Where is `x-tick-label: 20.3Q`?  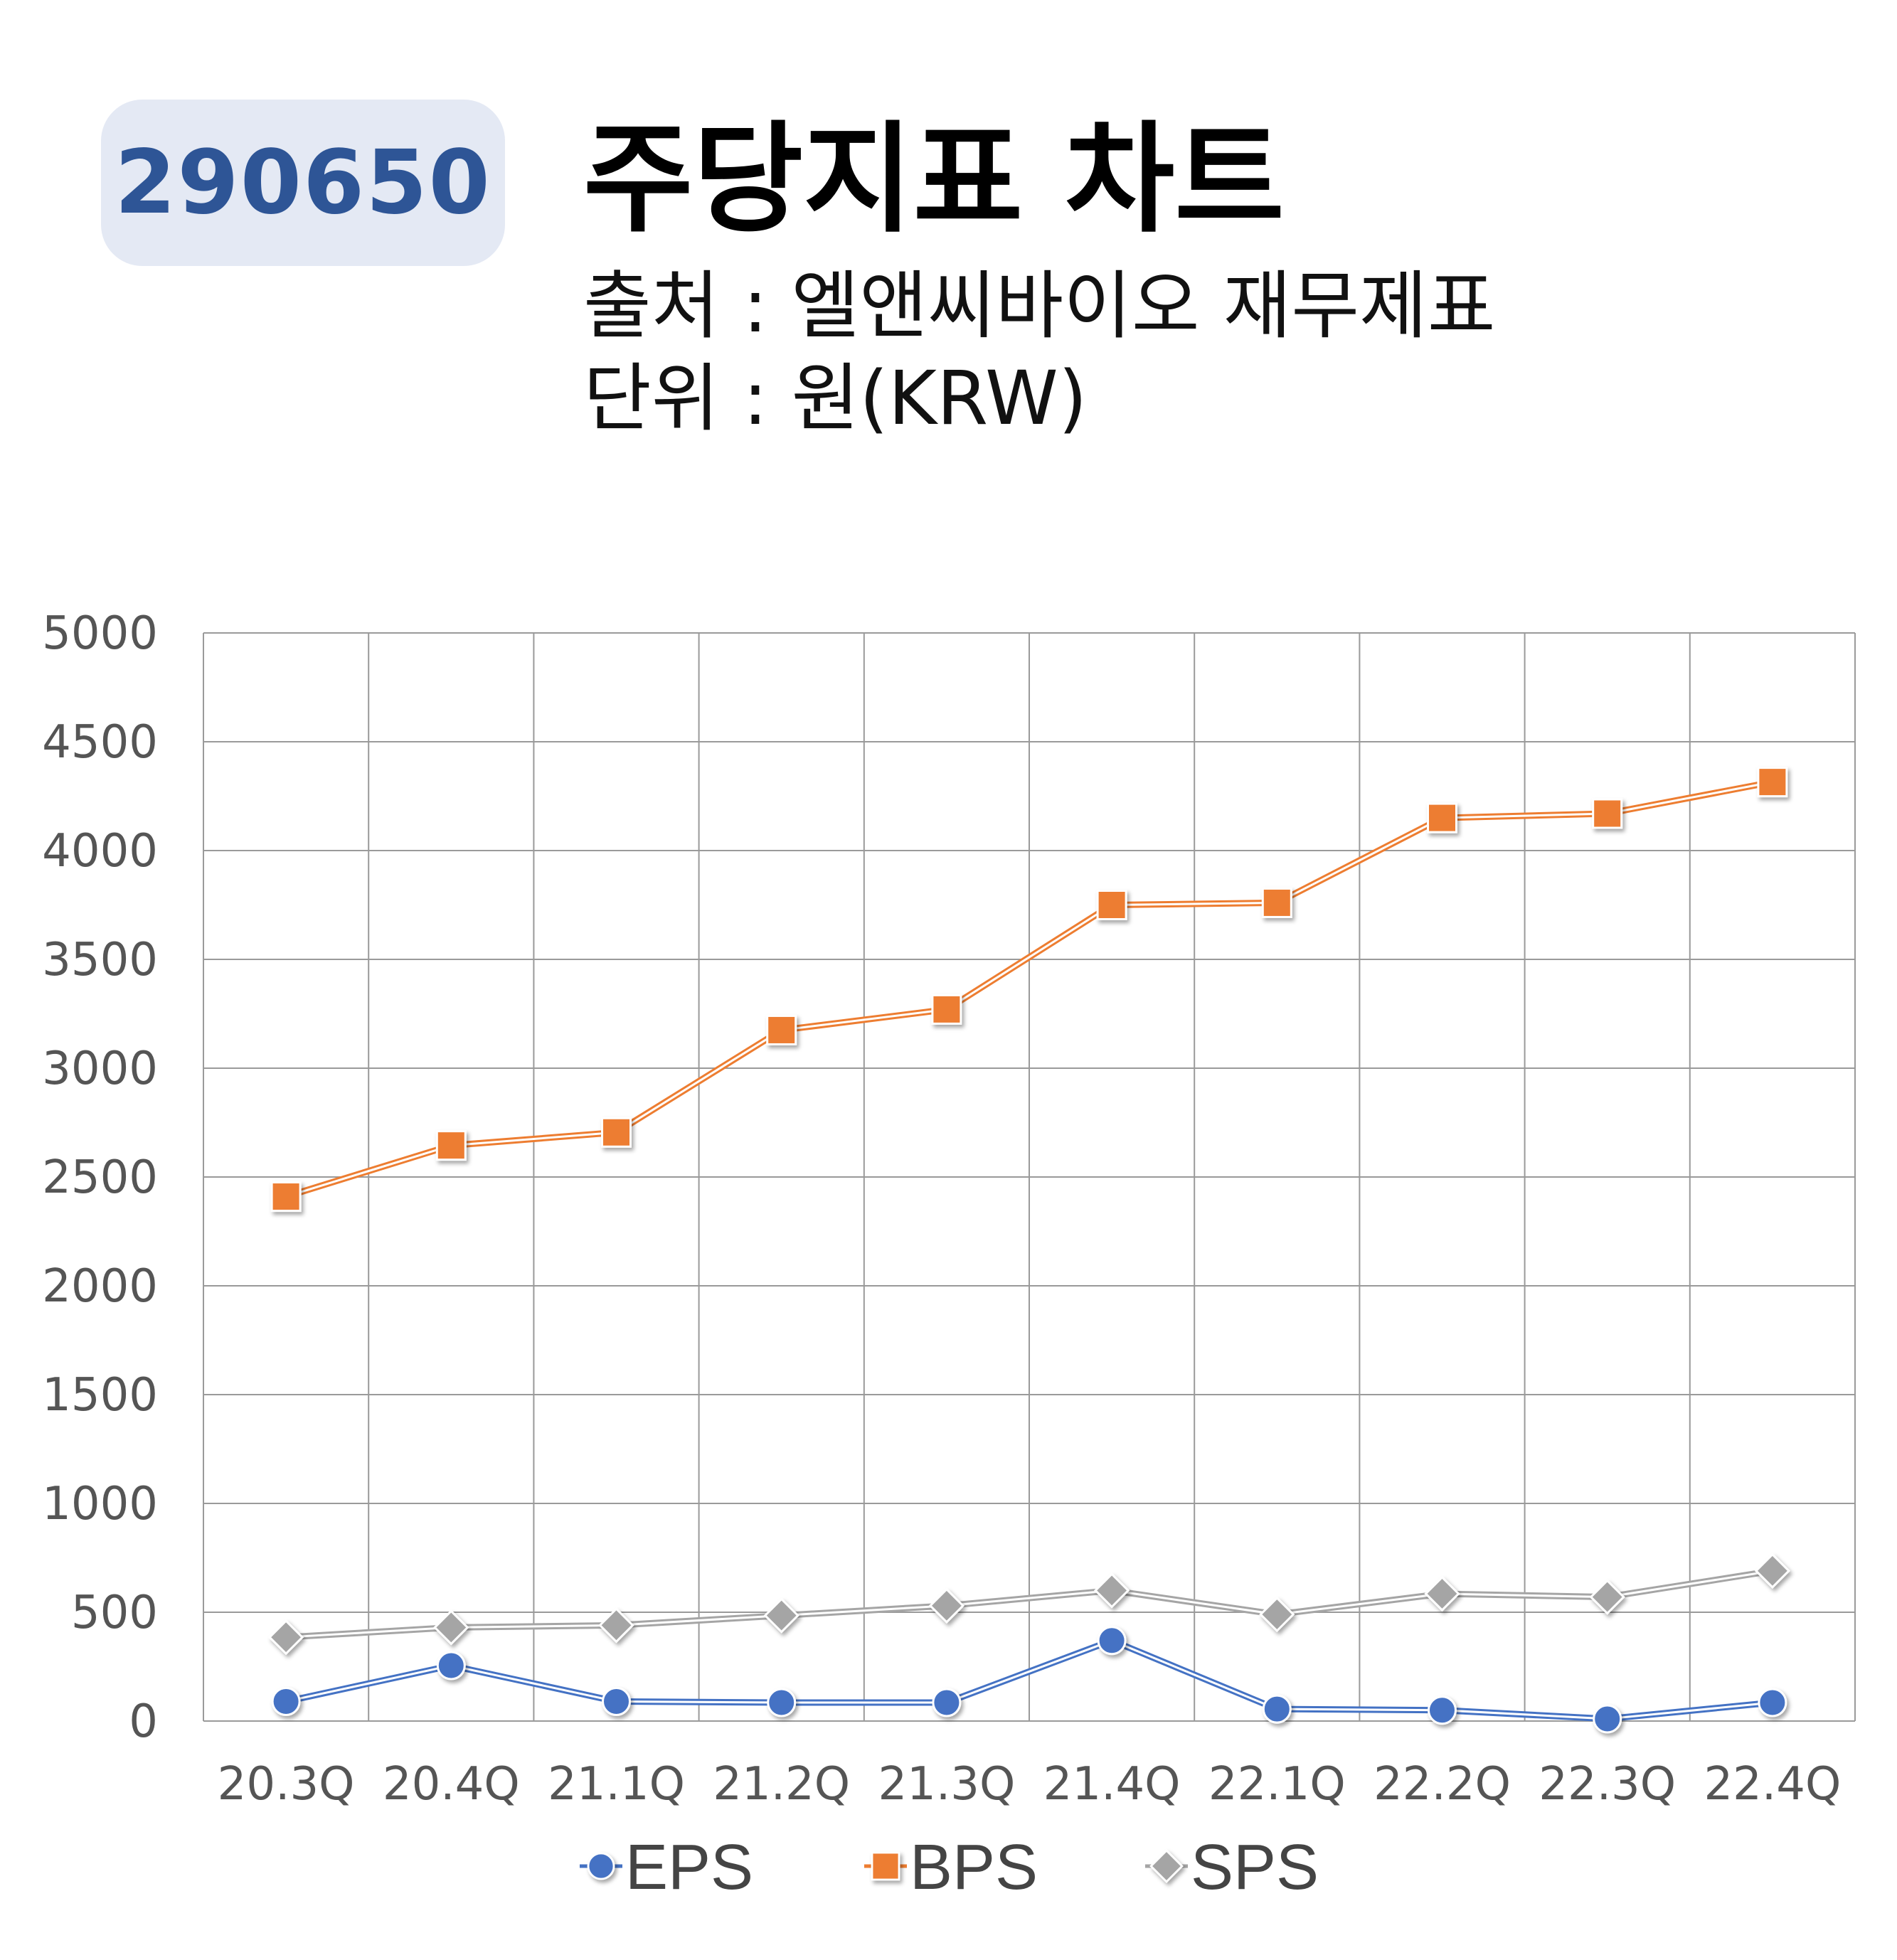 x-tick-label: 20.3Q is located at coordinates (286, 1784).